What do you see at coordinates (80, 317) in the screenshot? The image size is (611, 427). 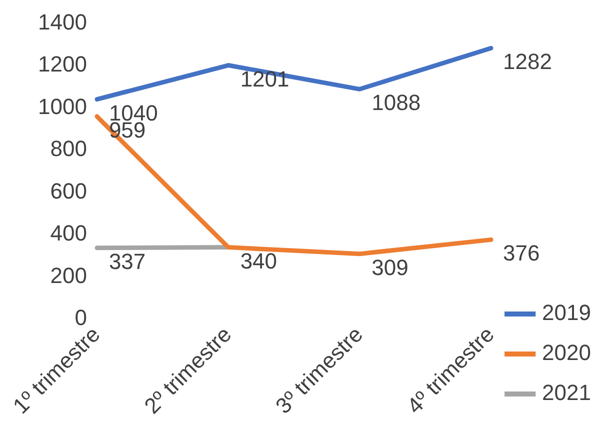 I see `y-tick-label: 0` at bounding box center [80, 317].